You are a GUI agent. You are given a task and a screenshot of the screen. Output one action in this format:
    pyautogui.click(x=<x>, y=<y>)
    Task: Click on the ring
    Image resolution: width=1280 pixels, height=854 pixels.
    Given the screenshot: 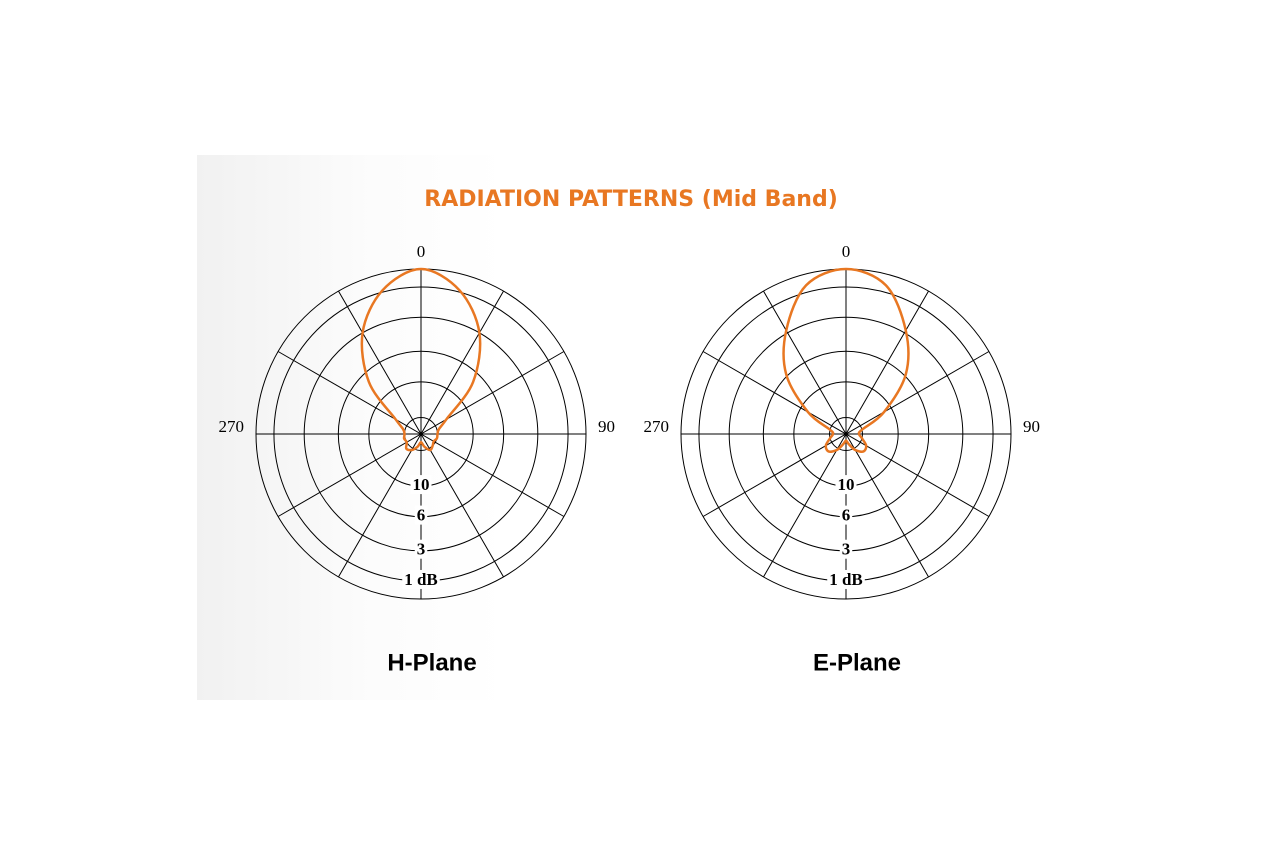 What is the action you would take?
    pyautogui.click(x=846, y=434)
    